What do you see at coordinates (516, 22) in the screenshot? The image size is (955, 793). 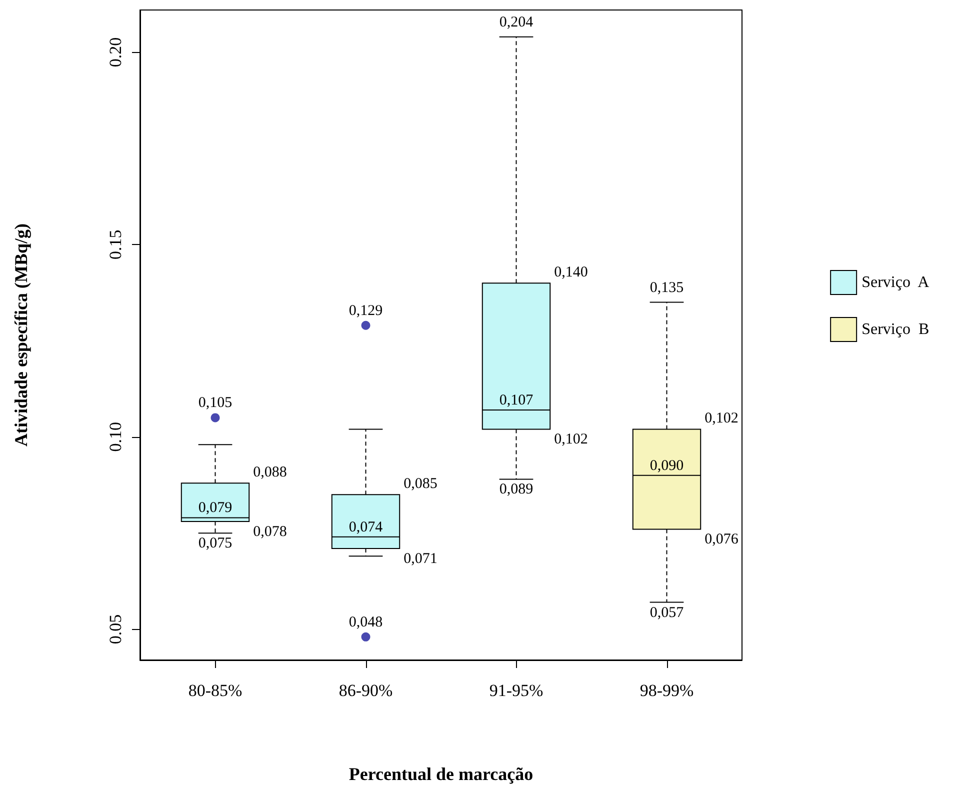 I see `annotation: 0,204` at bounding box center [516, 22].